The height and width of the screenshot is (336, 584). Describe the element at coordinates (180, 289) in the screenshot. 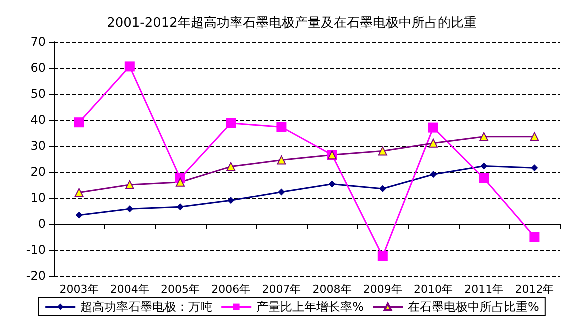

I see `x-tick-label: 2005年` at that location.